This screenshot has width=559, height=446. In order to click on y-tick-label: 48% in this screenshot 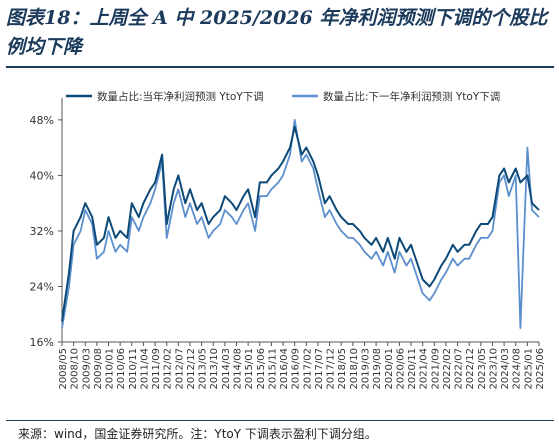, I will do `click(42, 120)`.